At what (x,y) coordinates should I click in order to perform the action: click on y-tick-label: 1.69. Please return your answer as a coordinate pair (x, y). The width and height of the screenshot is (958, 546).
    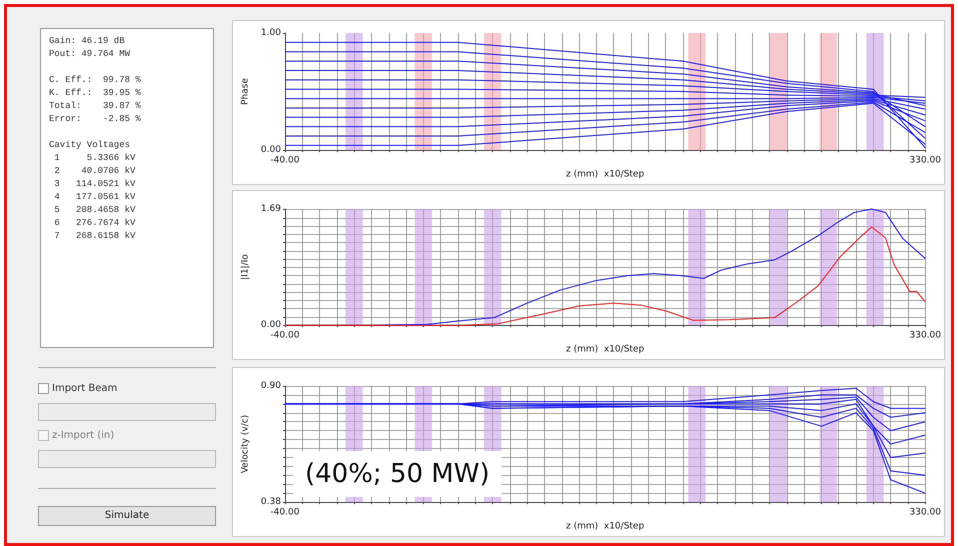
    Looking at the image, I should click on (271, 209).